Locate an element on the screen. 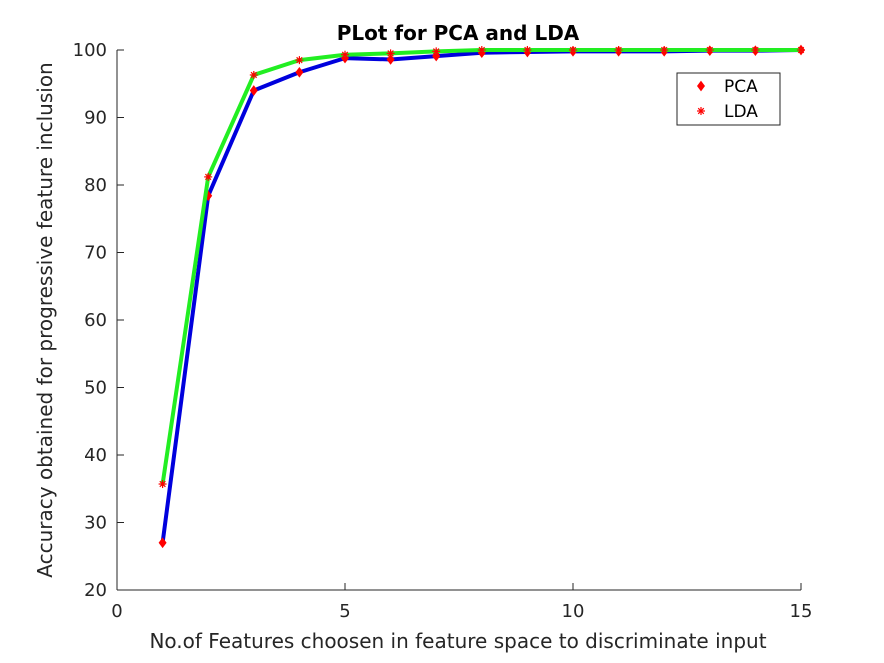 The width and height of the screenshot is (884, 663). x-tick-label: 5 is located at coordinates (344, 611).